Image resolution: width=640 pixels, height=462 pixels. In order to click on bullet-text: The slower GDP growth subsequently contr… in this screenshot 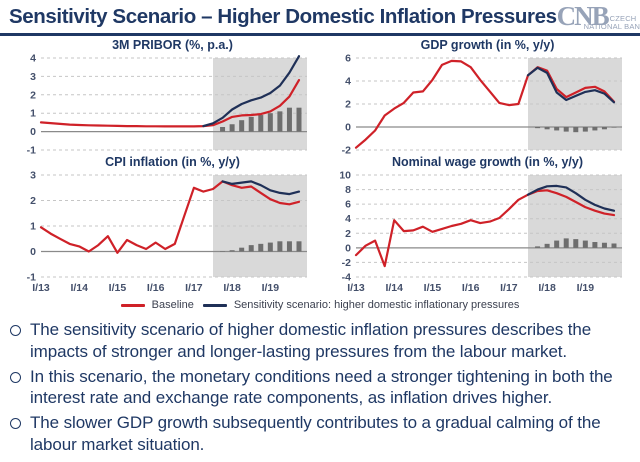, I will do `click(315, 433)`.